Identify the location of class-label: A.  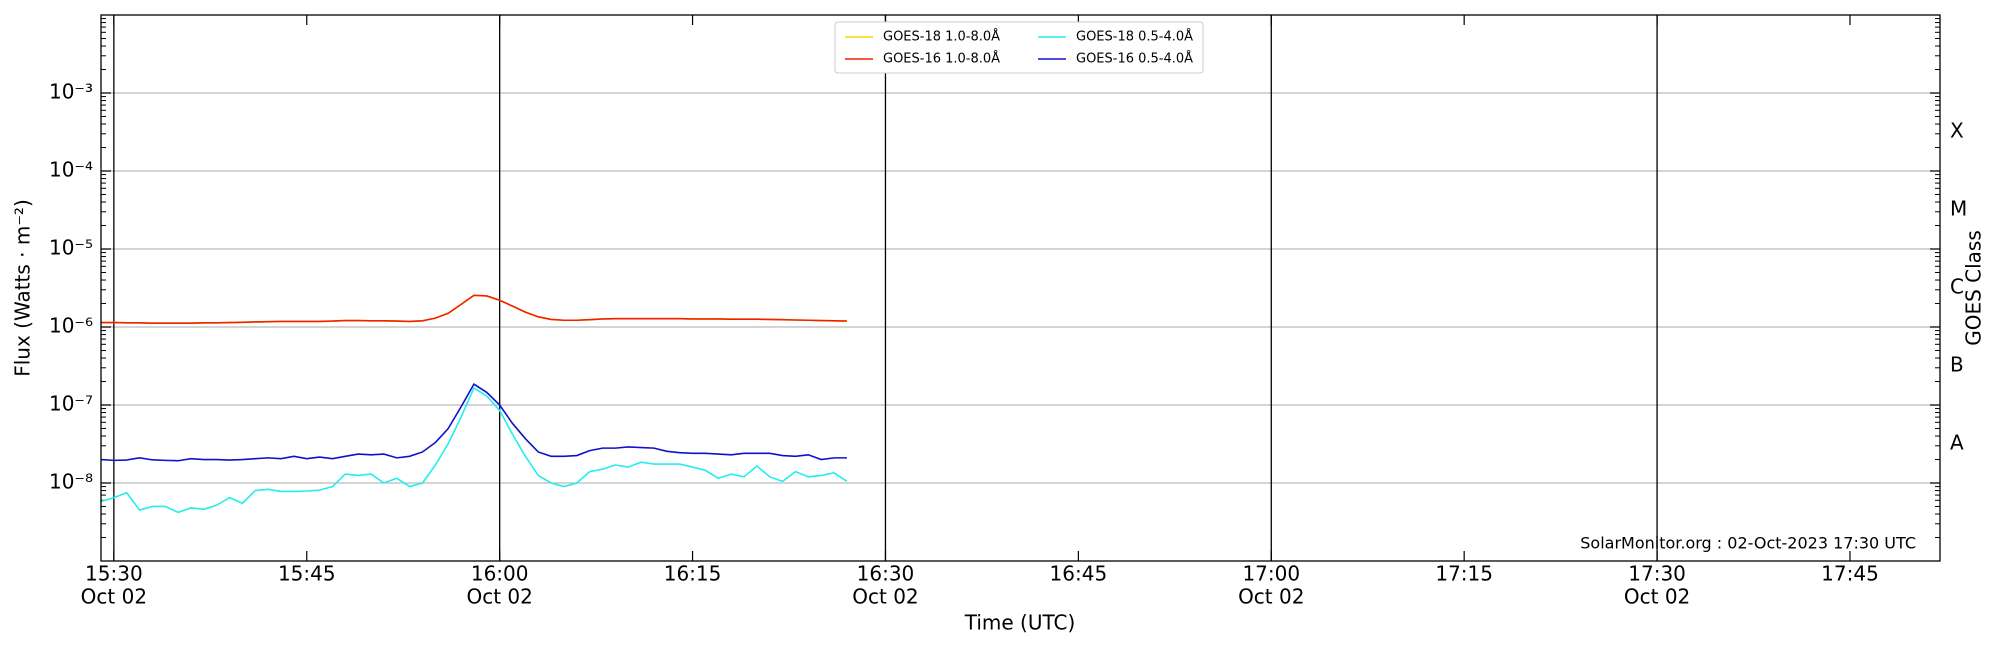
(1957, 443).